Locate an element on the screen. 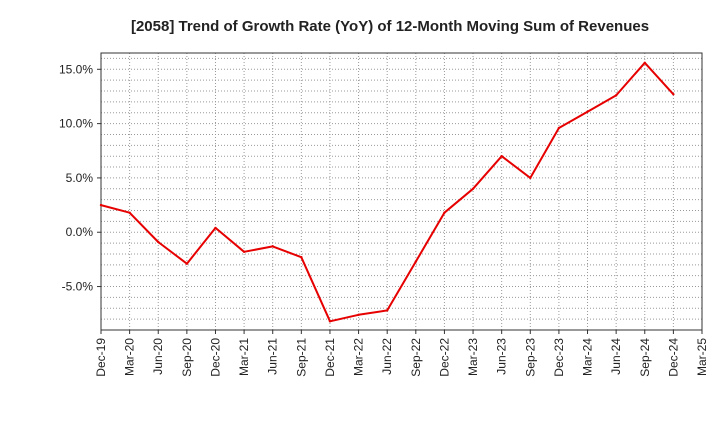 The image size is (720, 440). x-tick-label: Dec-22 is located at coordinates (444, 357).